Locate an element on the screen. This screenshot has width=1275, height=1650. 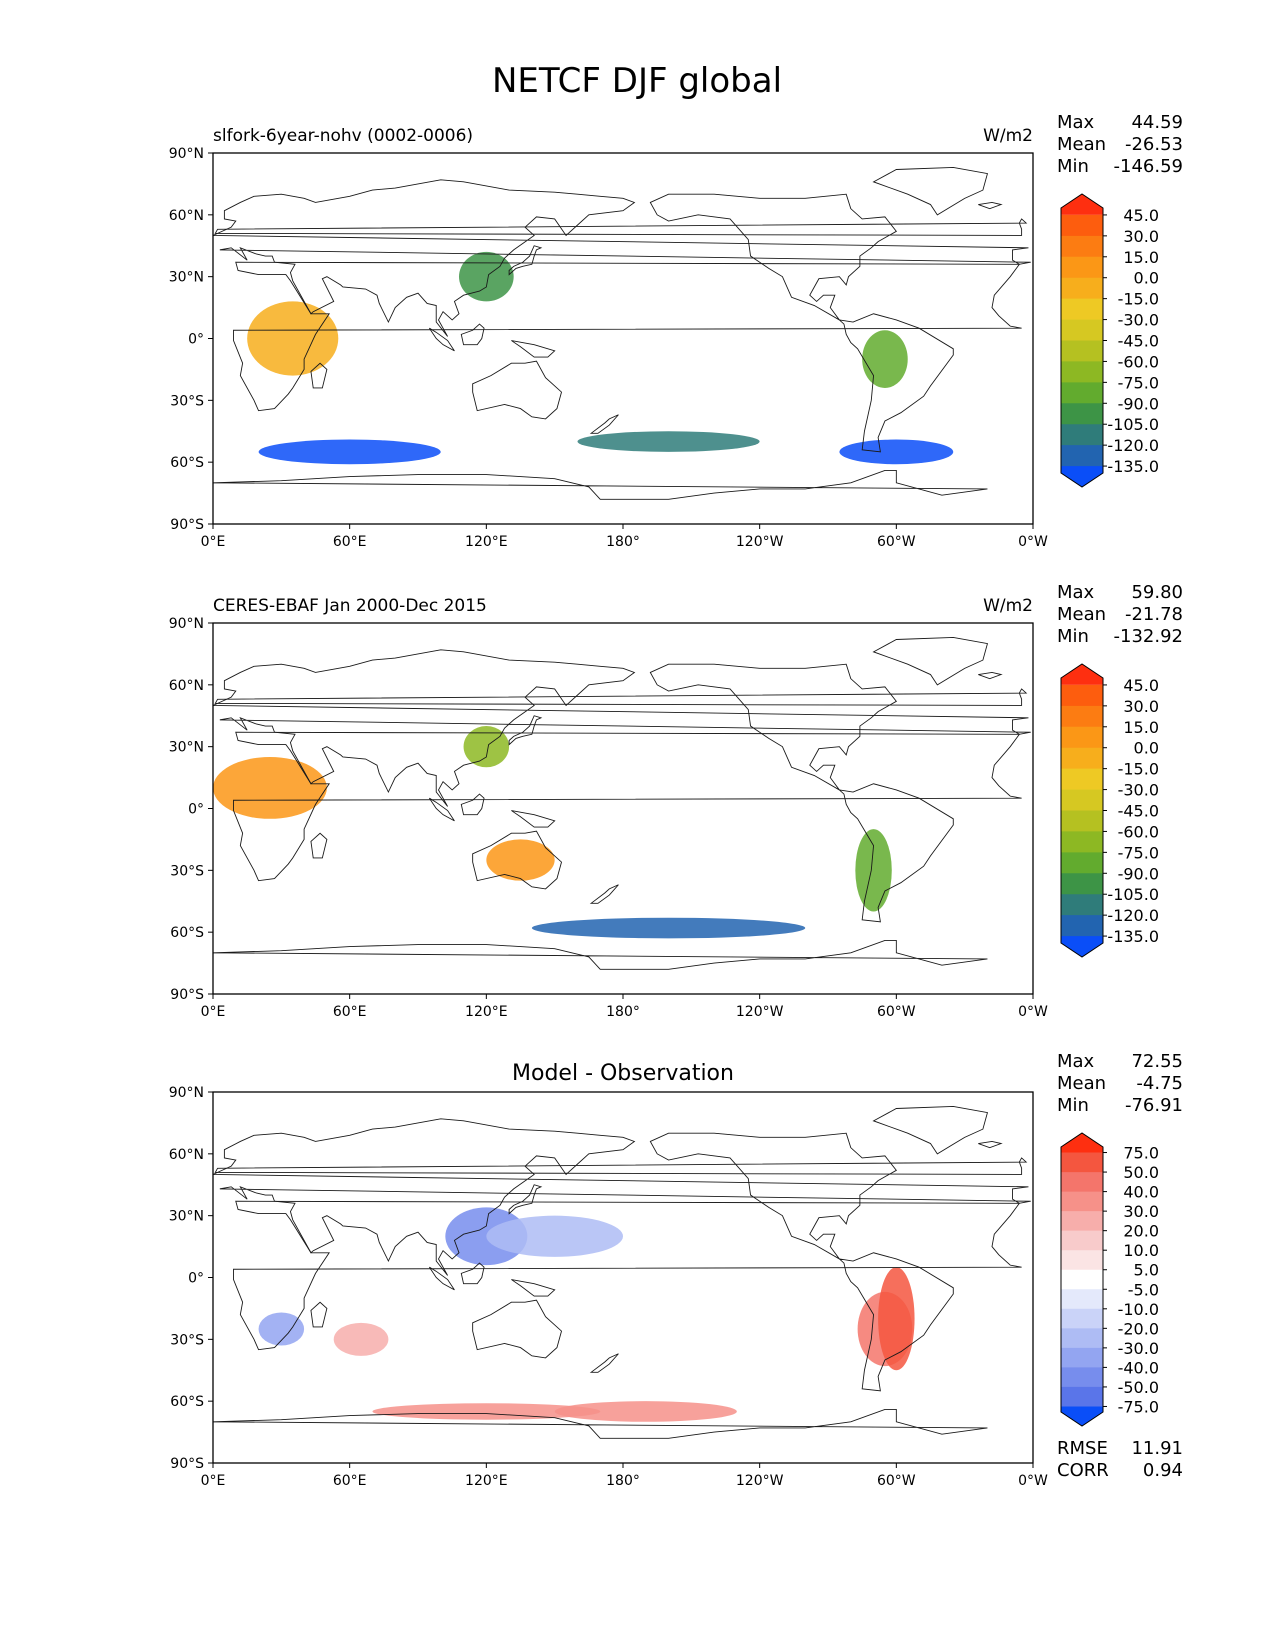
stat-value-max: 44.59 is located at coordinates (1157, 122).